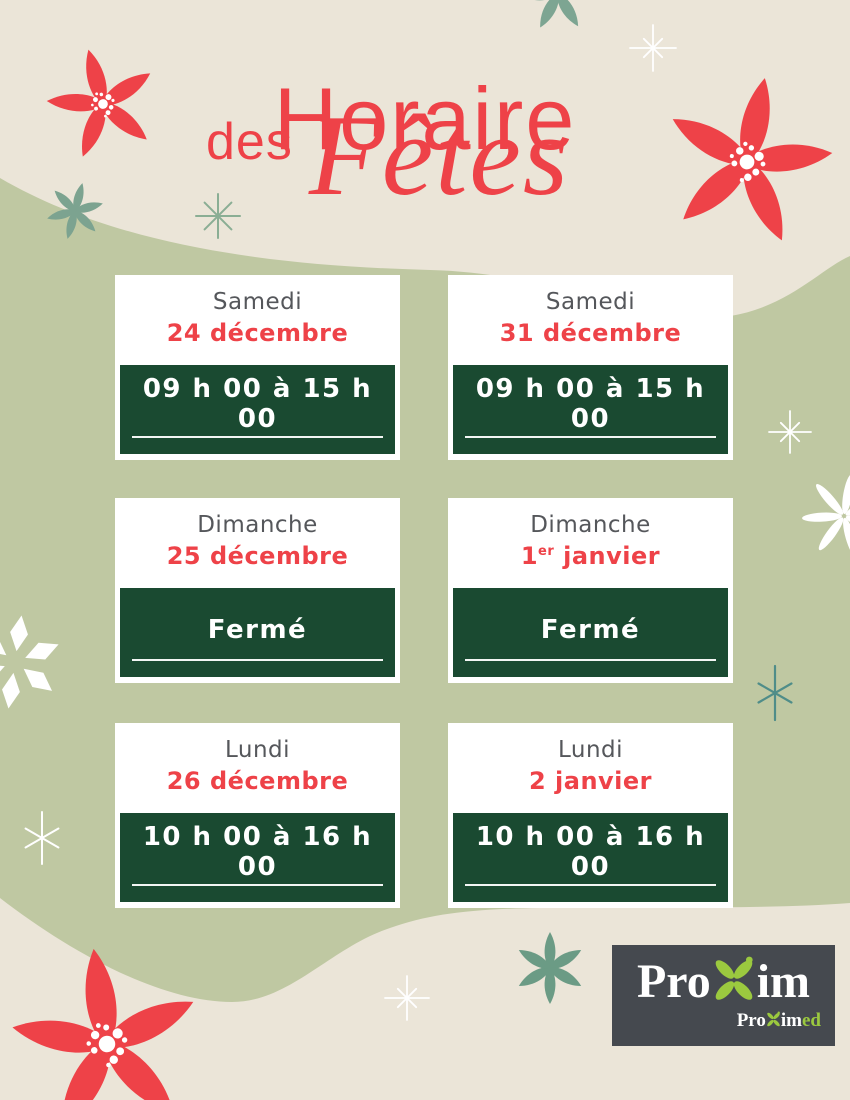 This screenshot has width=850, height=1100. I want to click on proxim-logo-box: Pro im Pro im ed, so click(723, 995).